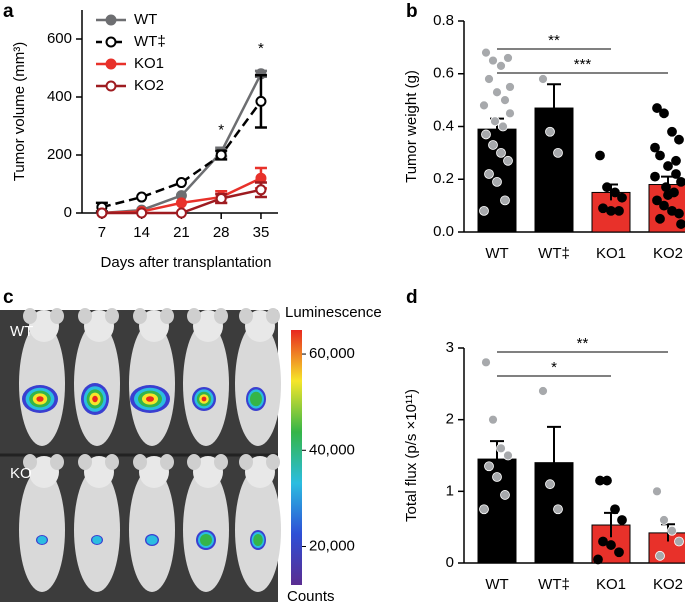 The width and height of the screenshot is (685, 605). Describe the element at coordinates (332, 449) in the screenshot. I see `colorbar-tick-label: 40,000` at that location.